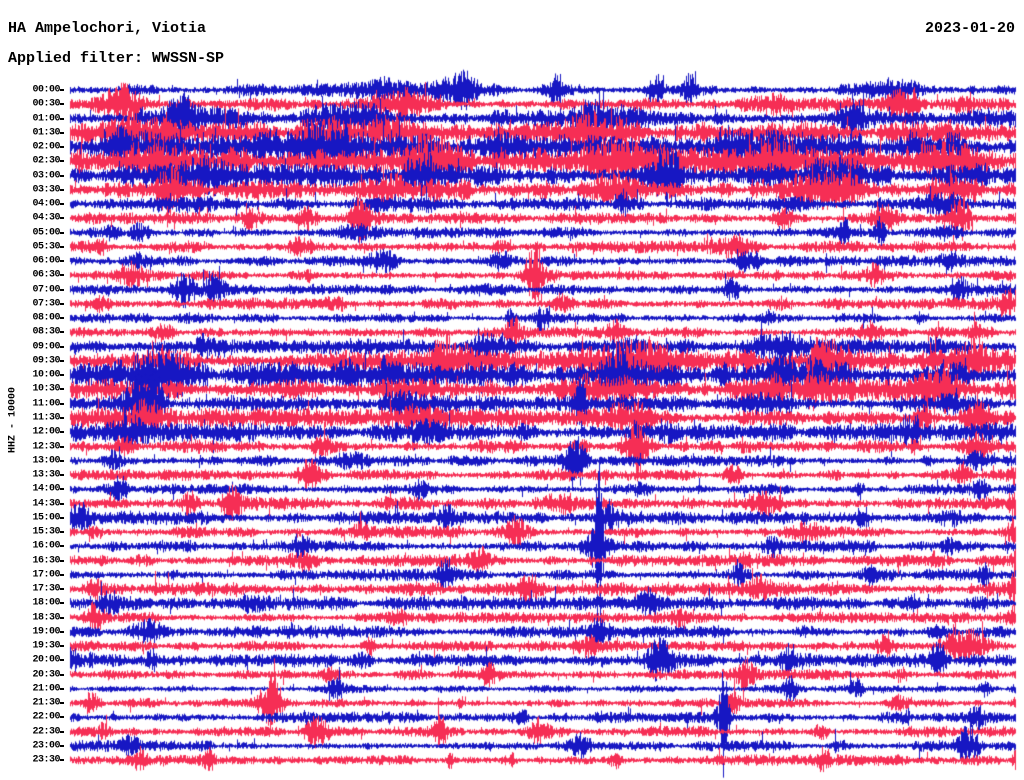 The height and width of the screenshot is (780, 1024). Describe the element at coordinates (46, 446) in the screenshot. I see `time-label: 12:30` at that location.